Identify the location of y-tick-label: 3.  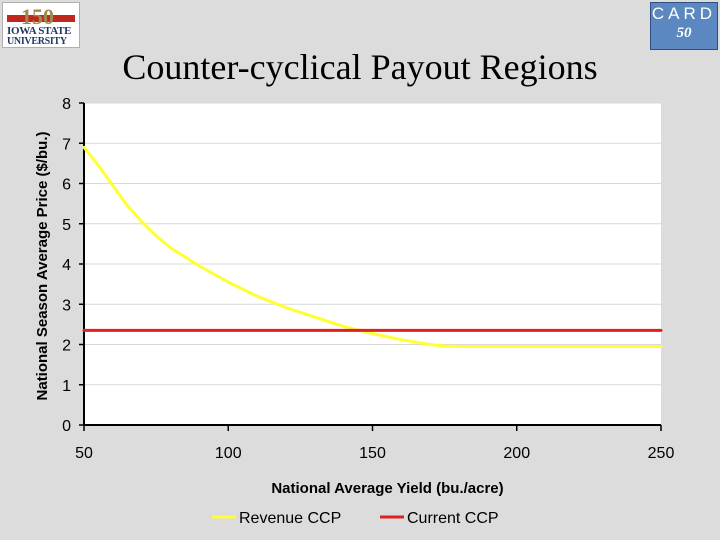
(66, 305).